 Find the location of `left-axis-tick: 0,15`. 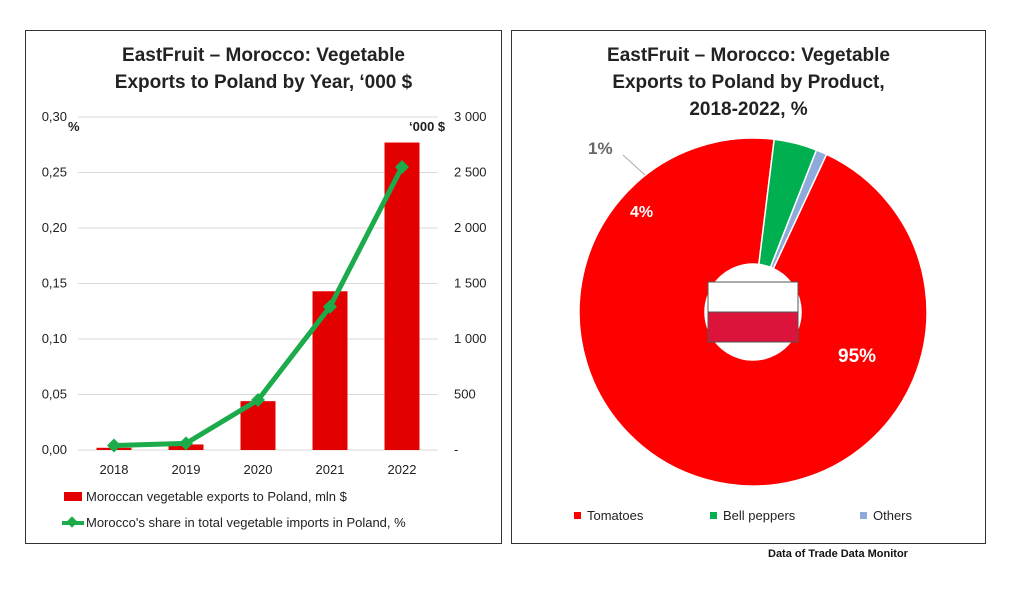

left-axis-tick: 0,15 is located at coordinates (54, 283).